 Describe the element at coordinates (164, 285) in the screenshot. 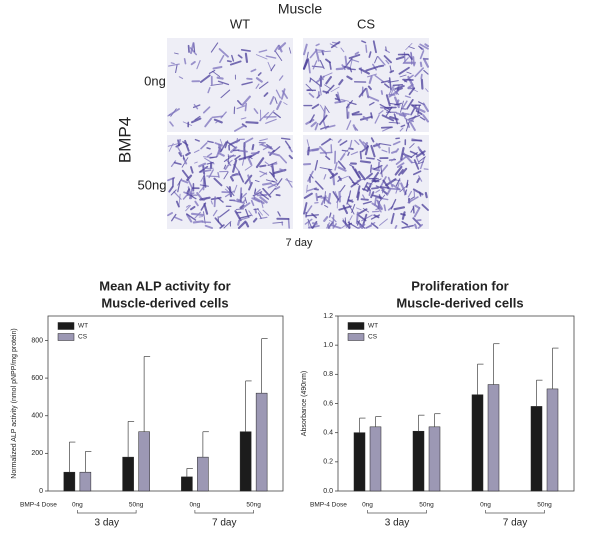

I see `chart-title: Mean ALP activity for` at that location.